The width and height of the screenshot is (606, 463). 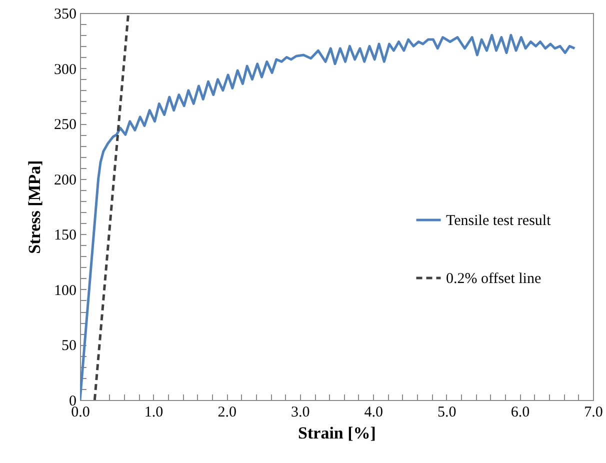 I want to click on y-tick-label: 250, so click(x=65, y=125).